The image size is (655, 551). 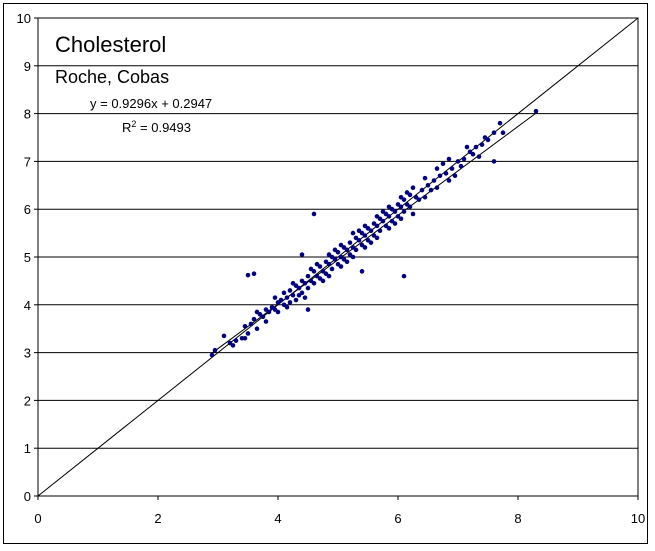 I want to click on y-tick-label: 5, so click(x=27, y=257).